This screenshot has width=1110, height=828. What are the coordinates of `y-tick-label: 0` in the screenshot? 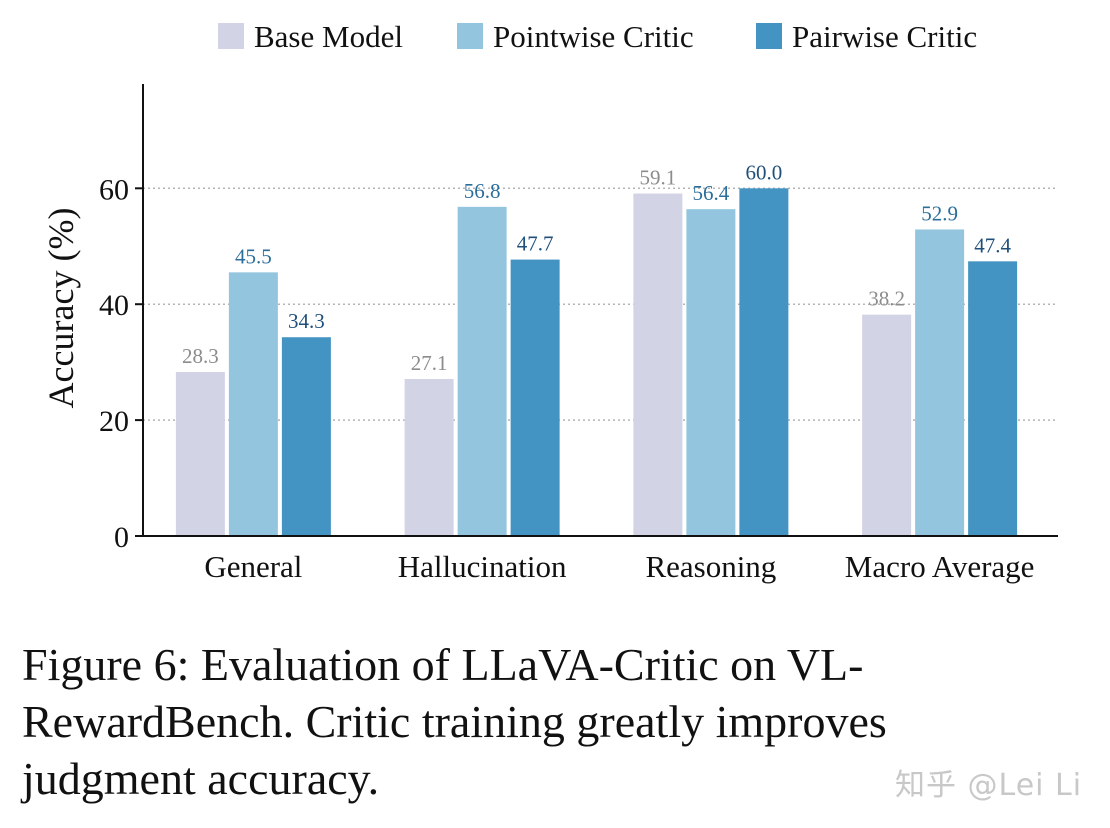 It's located at (121, 537).